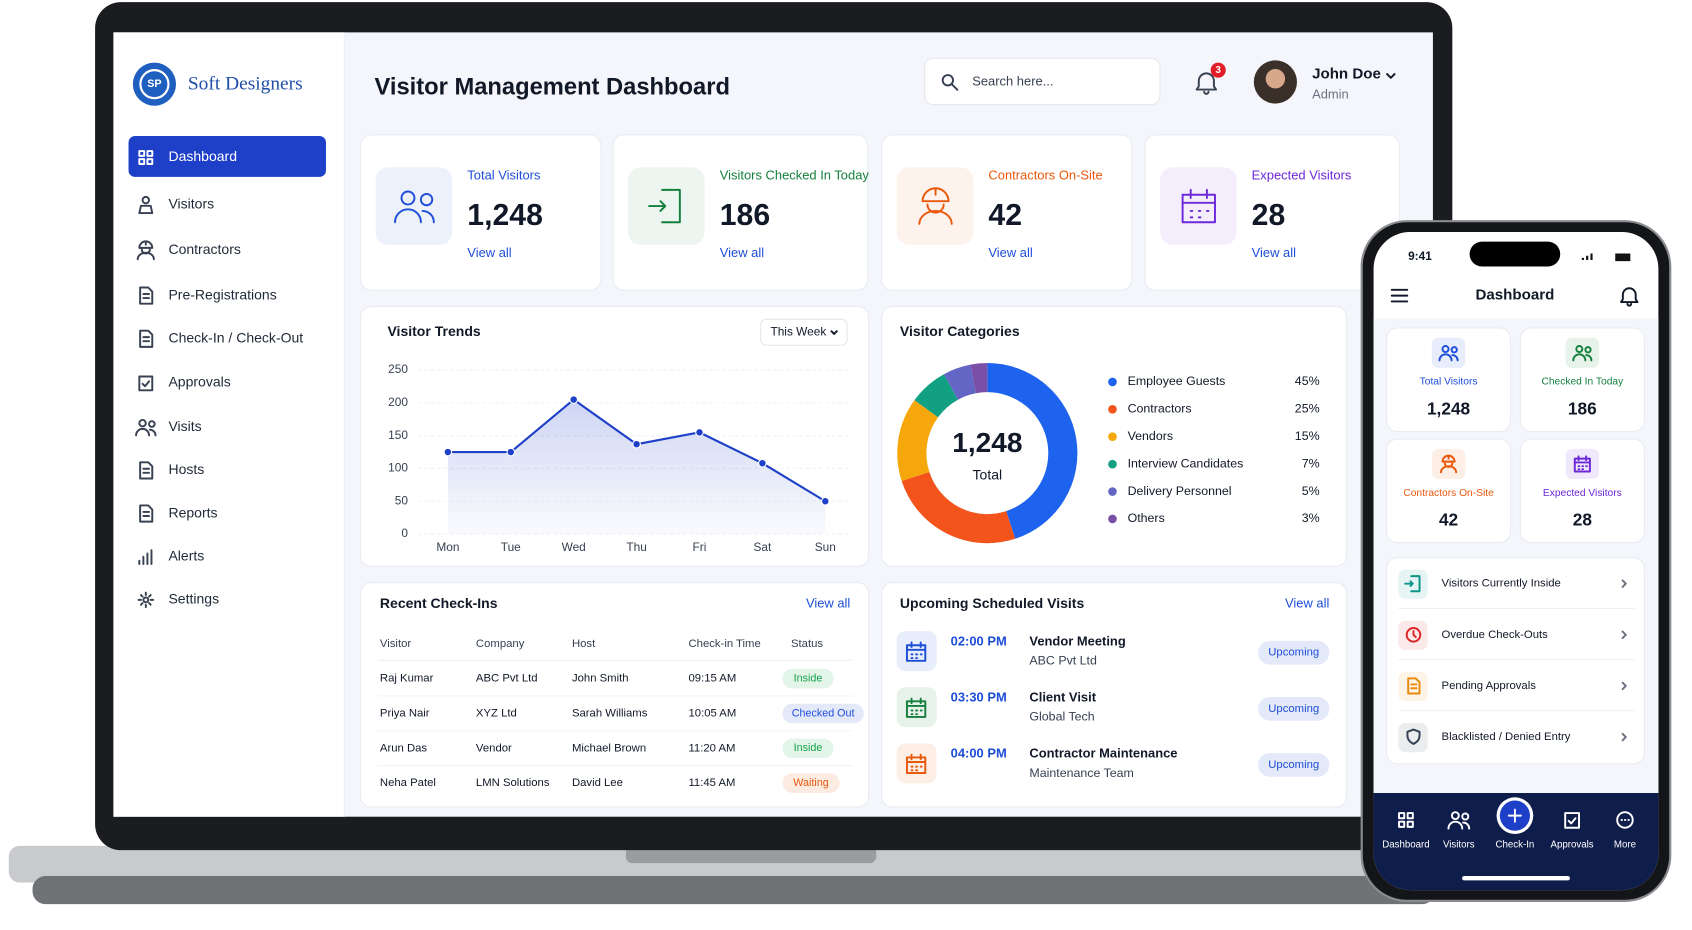  Describe the element at coordinates (1459, 844) in the screenshot. I see `bottom-nav-item: Visitors` at that location.